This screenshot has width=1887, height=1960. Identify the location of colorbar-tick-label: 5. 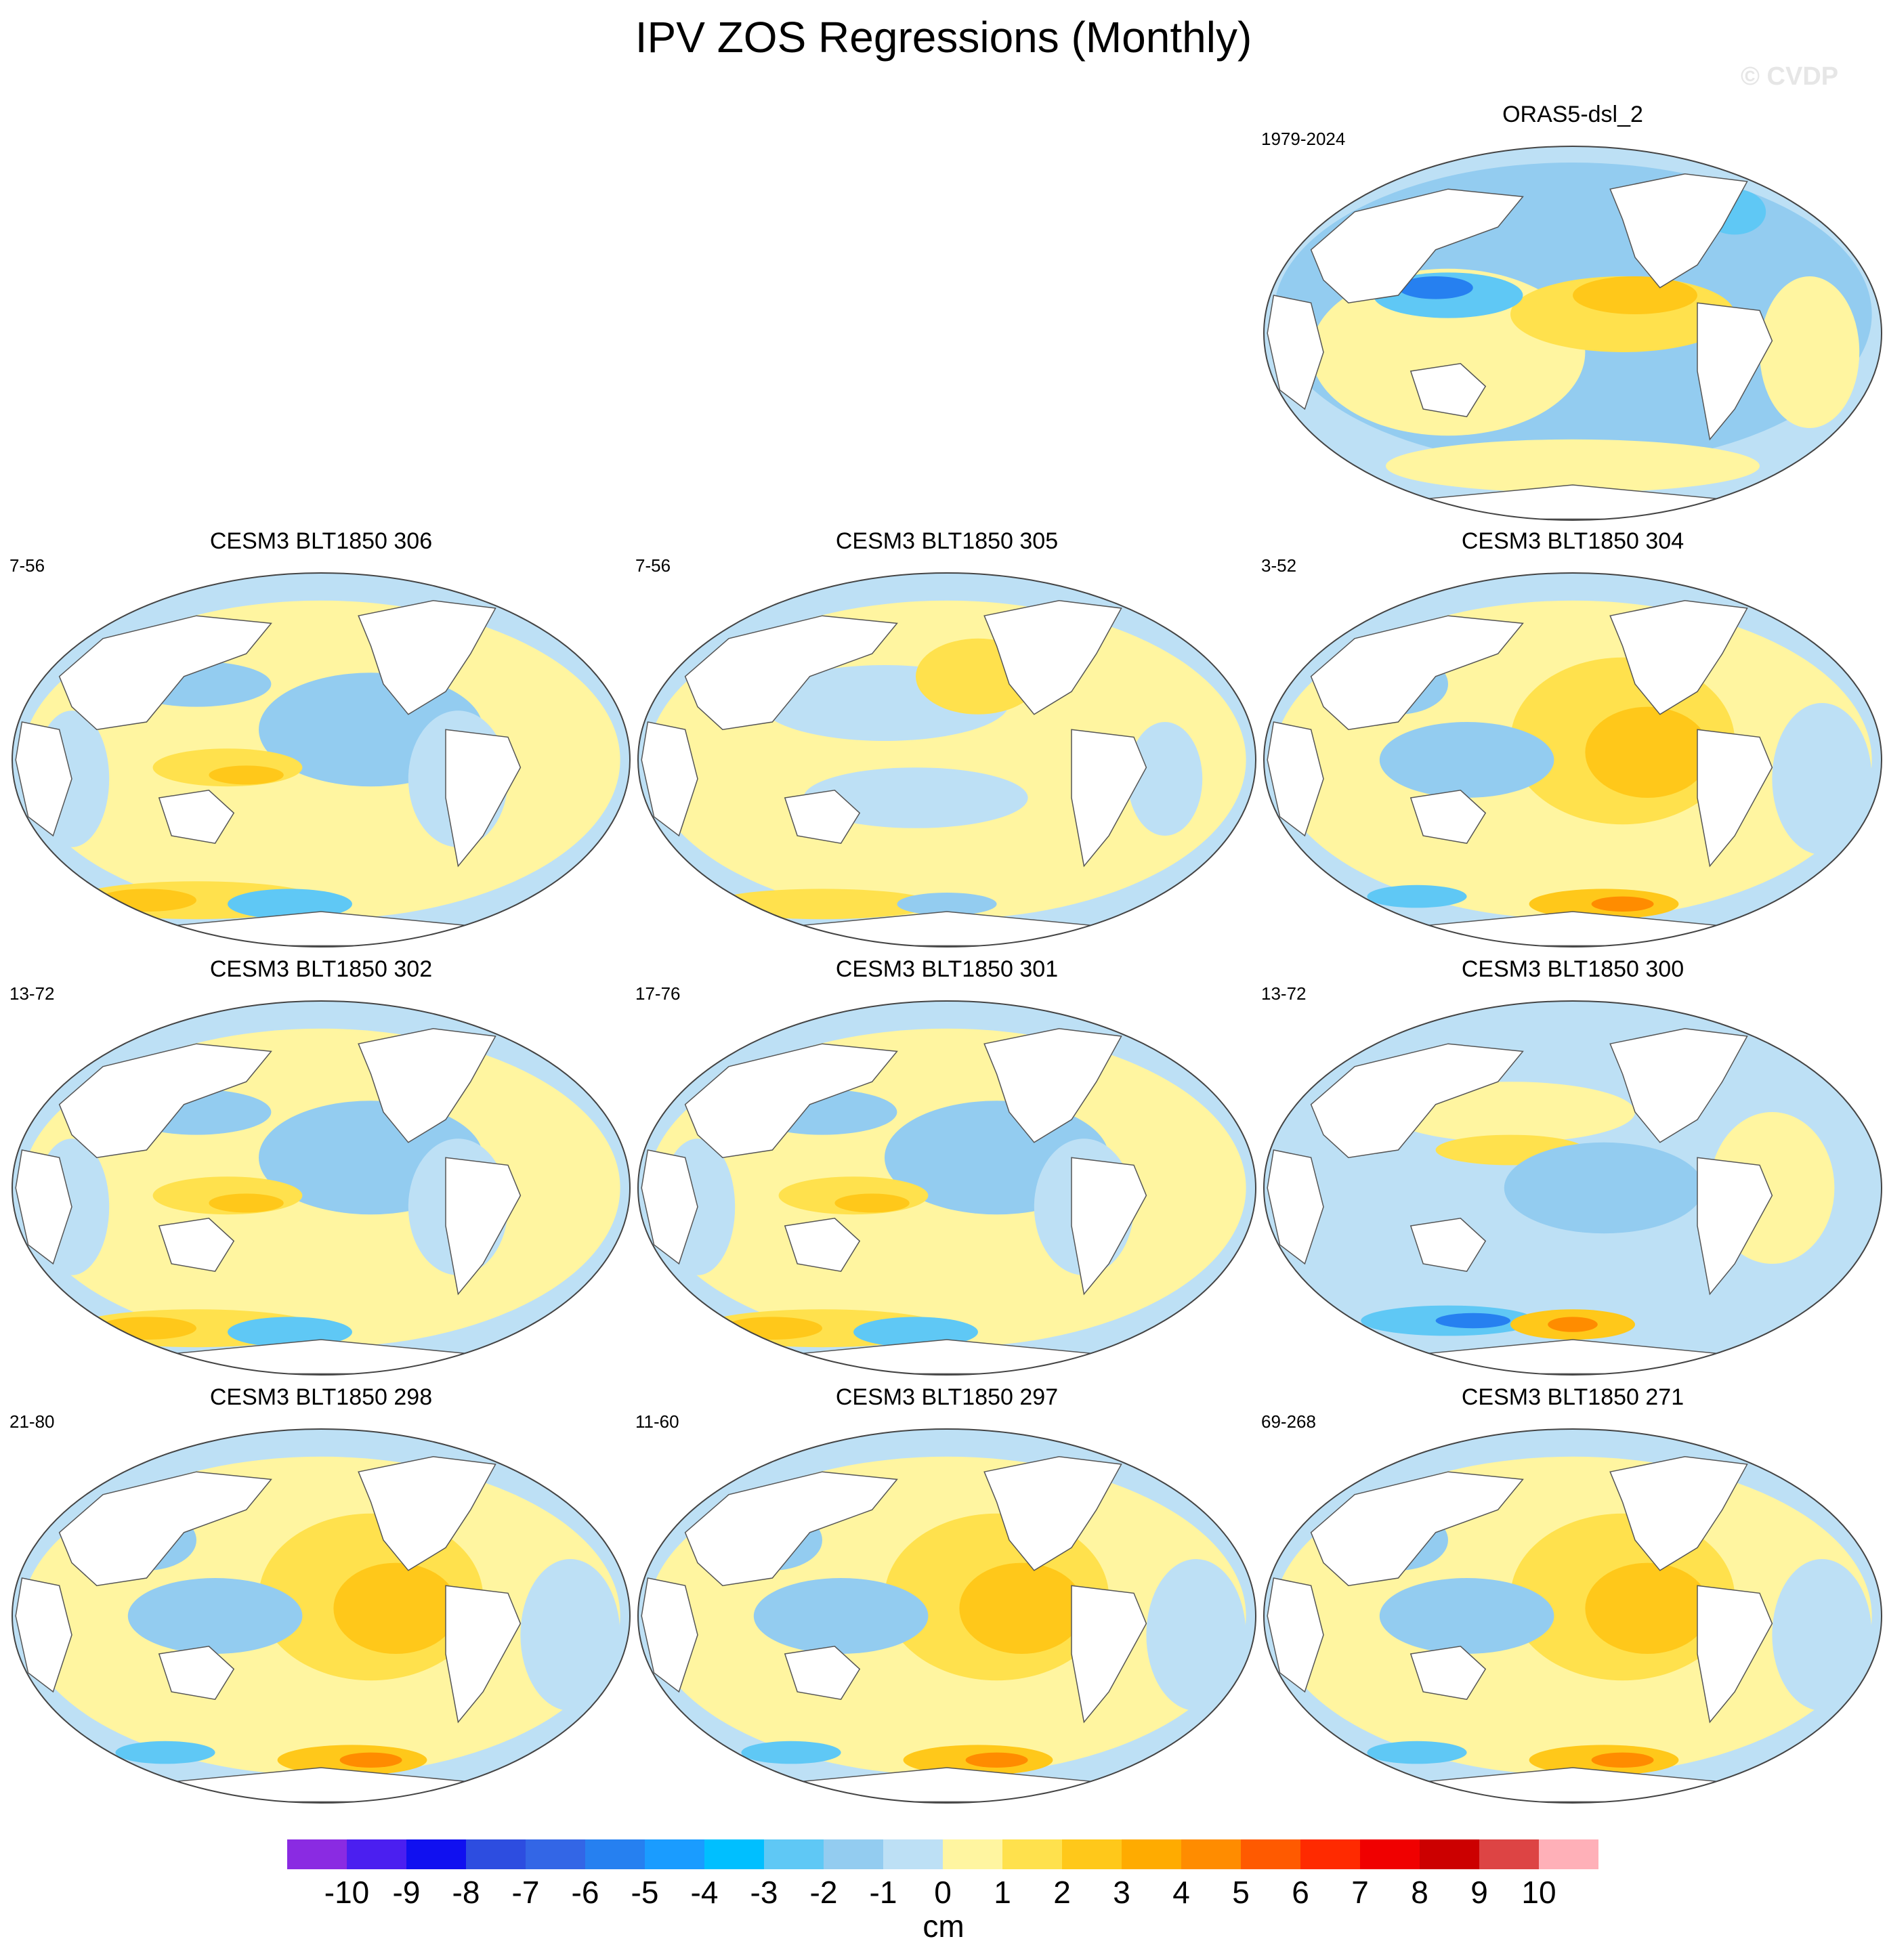
(1241, 1892).